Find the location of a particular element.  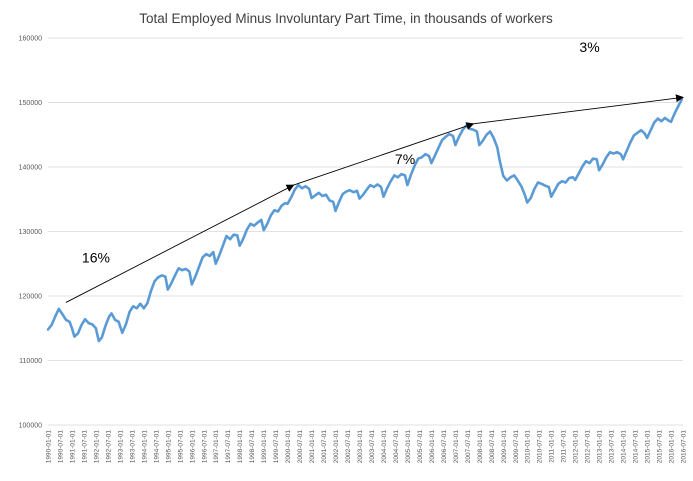

growth-label-1: 16% is located at coordinates (96, 257).